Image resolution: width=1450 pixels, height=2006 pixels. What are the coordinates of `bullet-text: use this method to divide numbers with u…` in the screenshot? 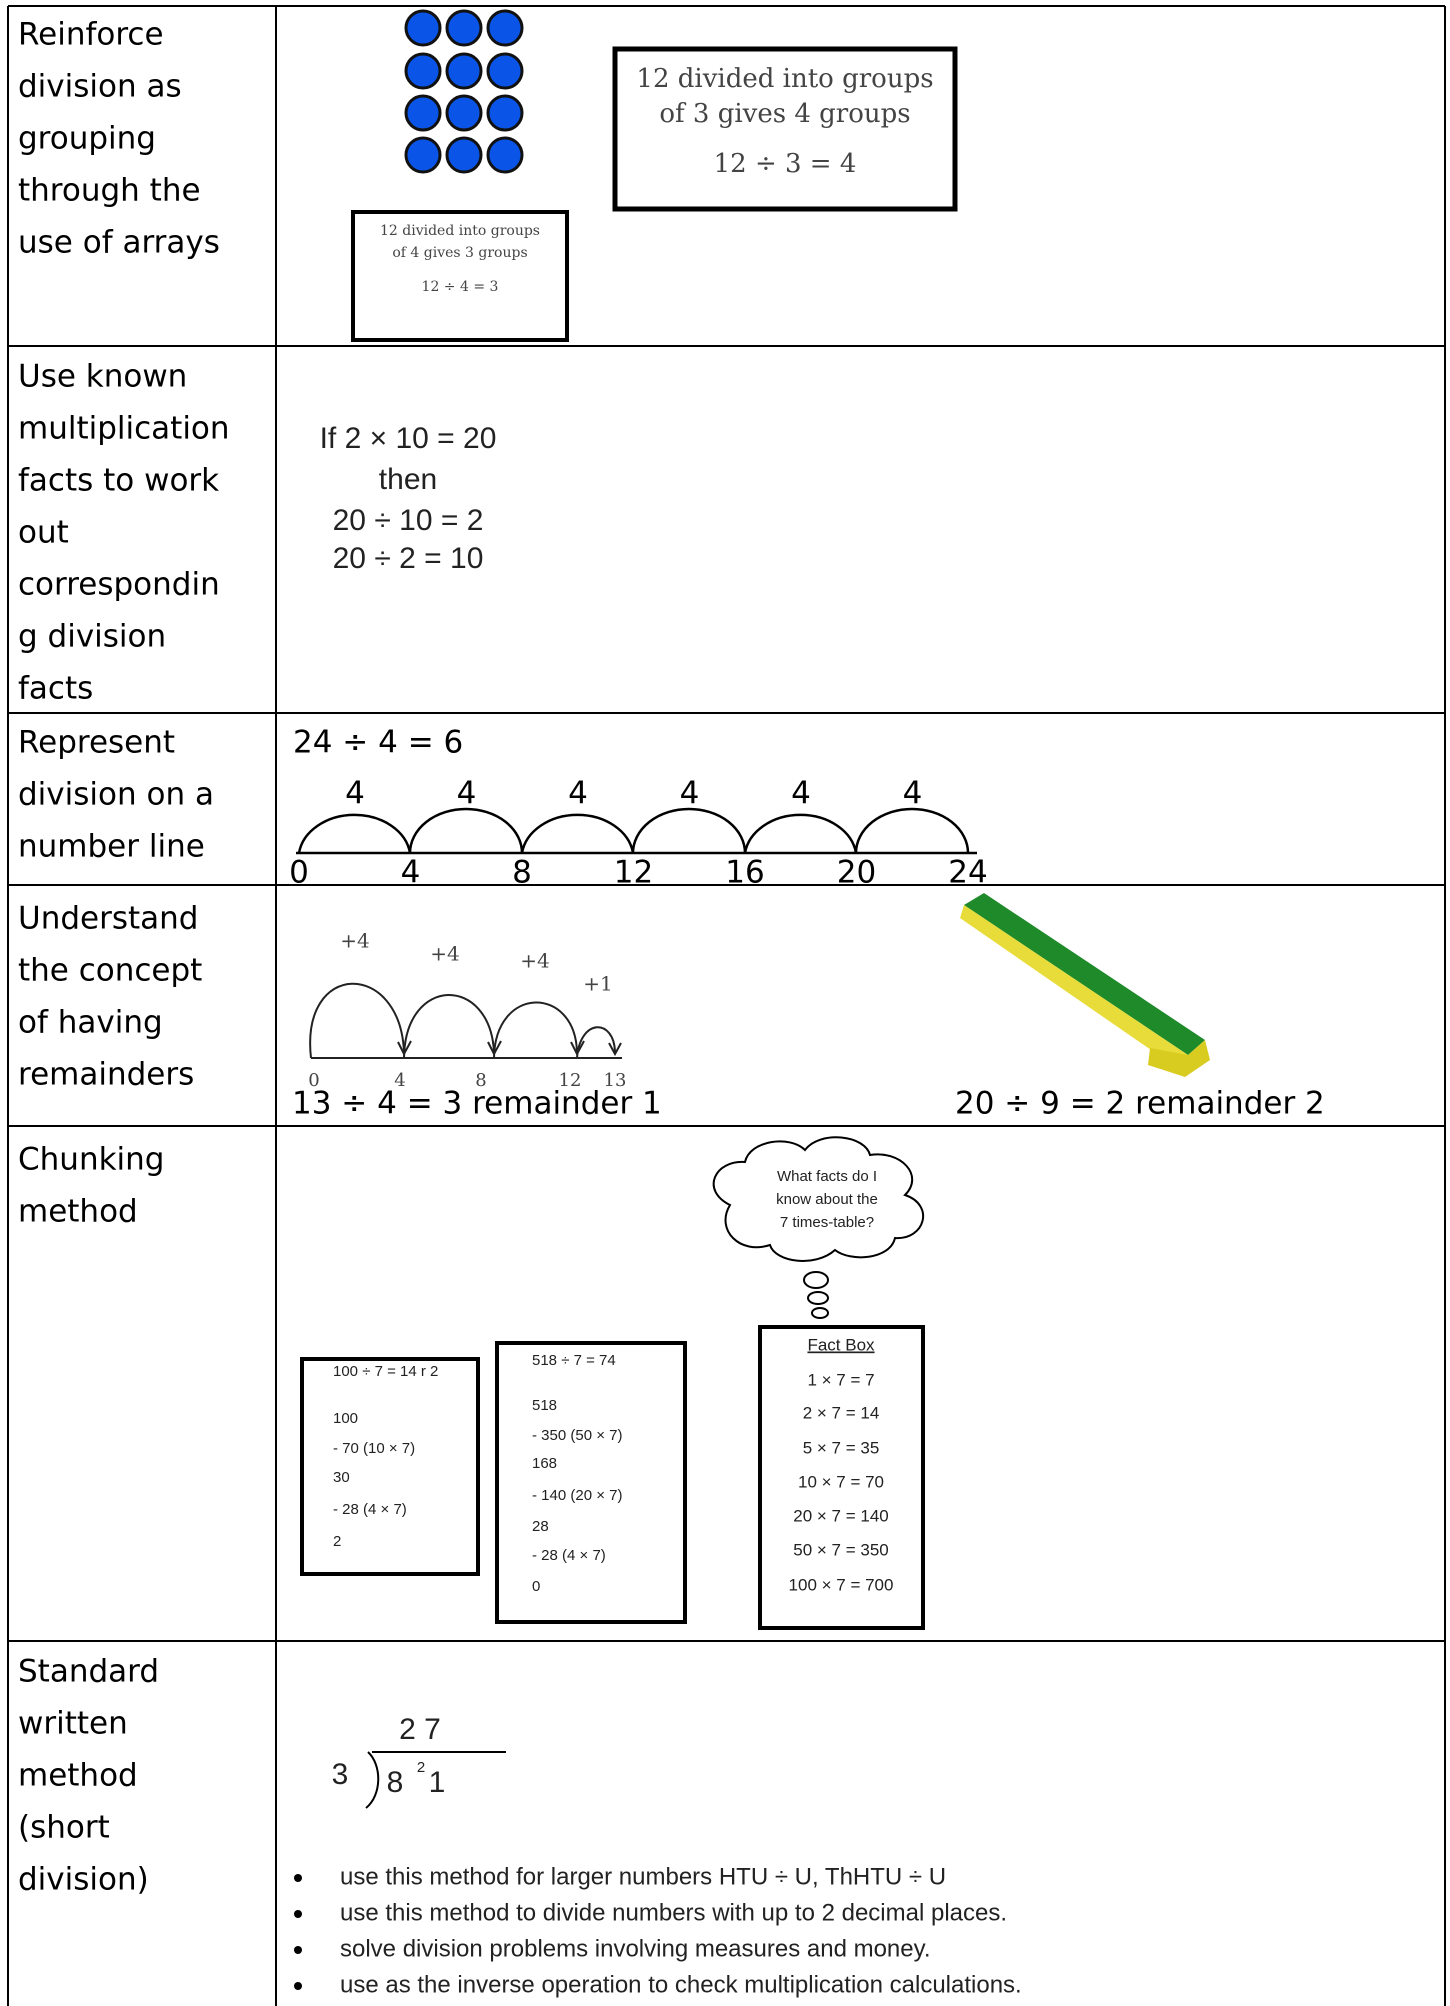 It's located at (673, 1912).